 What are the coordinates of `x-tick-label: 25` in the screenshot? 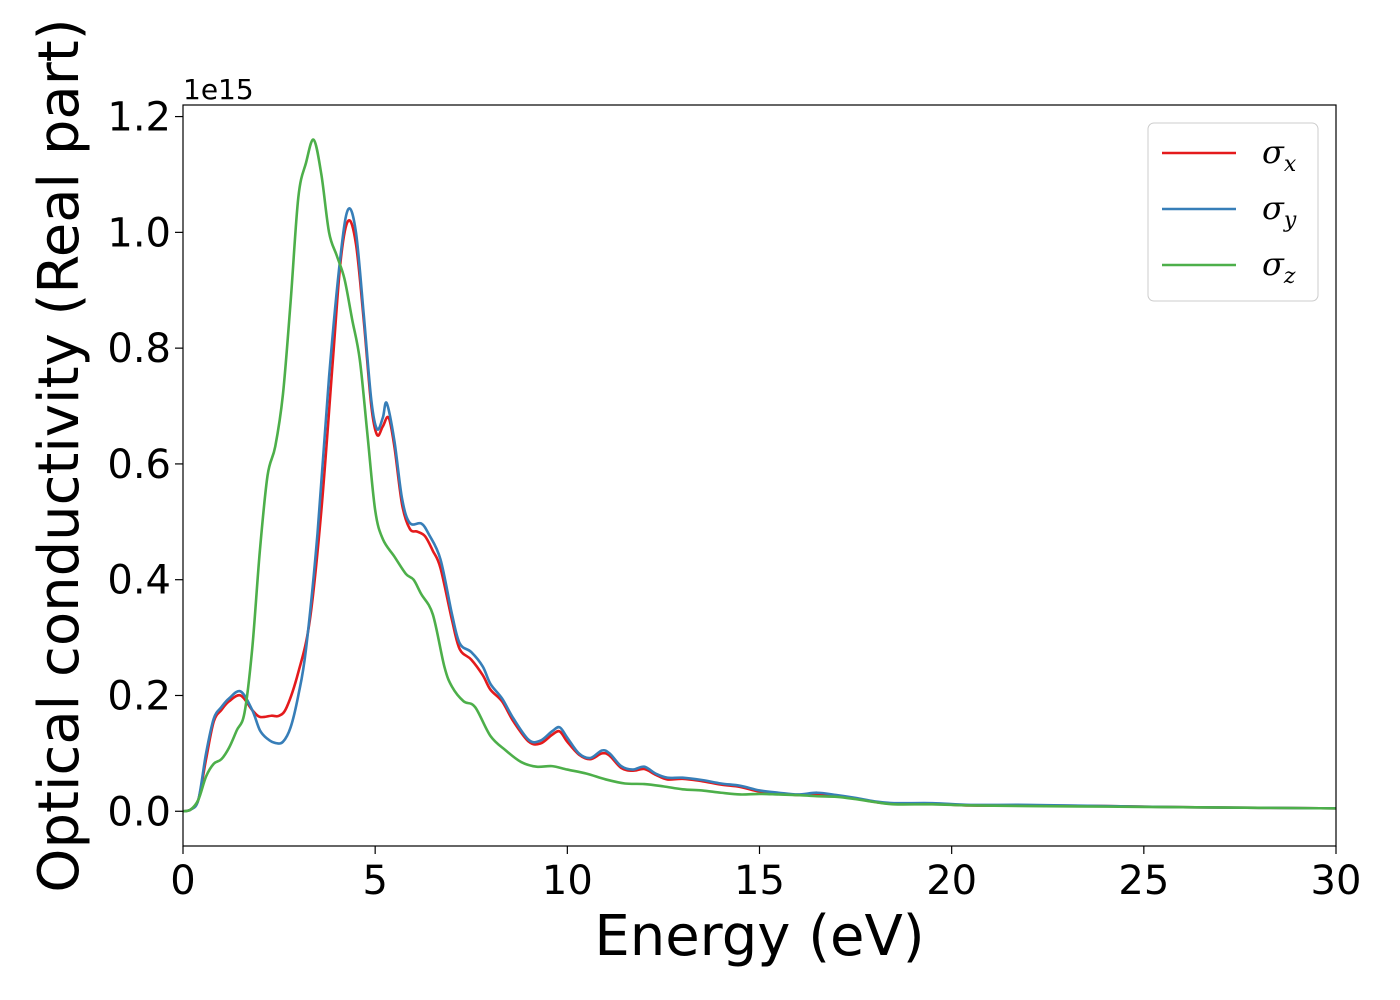 It's located at (1143, 881).